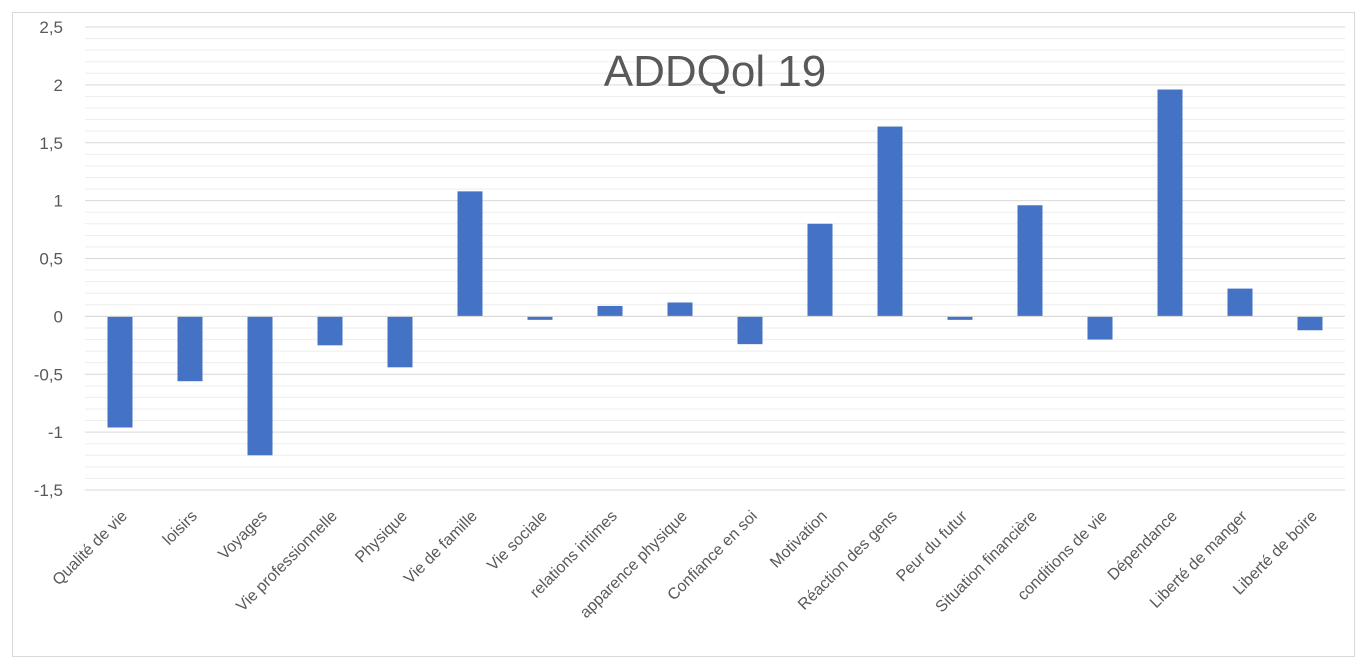 The image size is (1369, 661). Describe the element at coordinates (58, 85) in the screenshot. I see `y-tick-label: 2` at that location.